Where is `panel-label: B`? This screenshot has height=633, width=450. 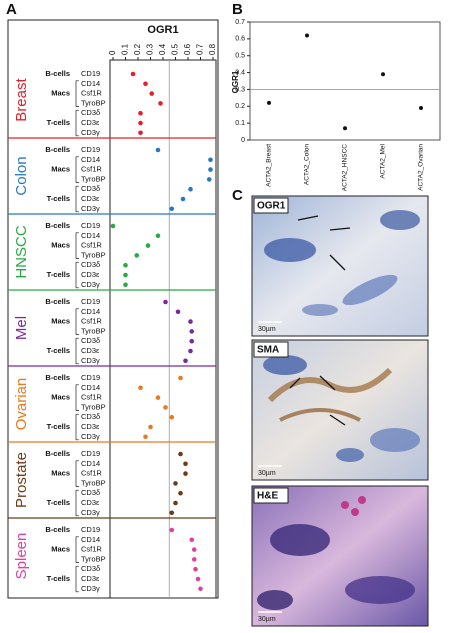
panel-label: B is located at coordinates (237, 9).